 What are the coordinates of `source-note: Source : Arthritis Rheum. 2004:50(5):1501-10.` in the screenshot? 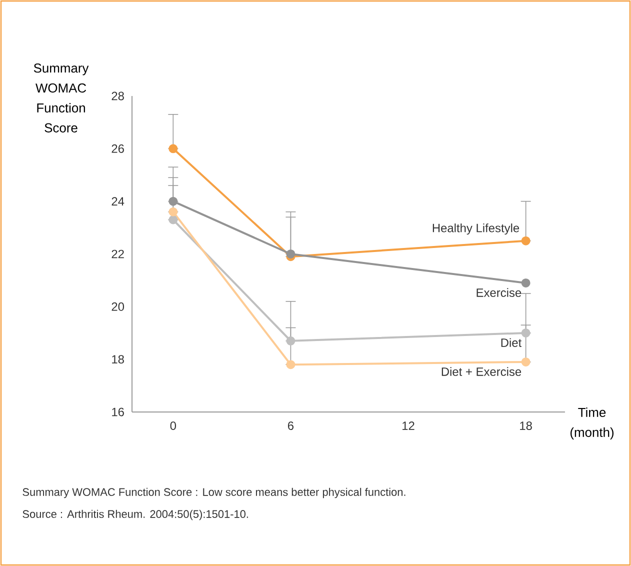 It's located at (135, 515).